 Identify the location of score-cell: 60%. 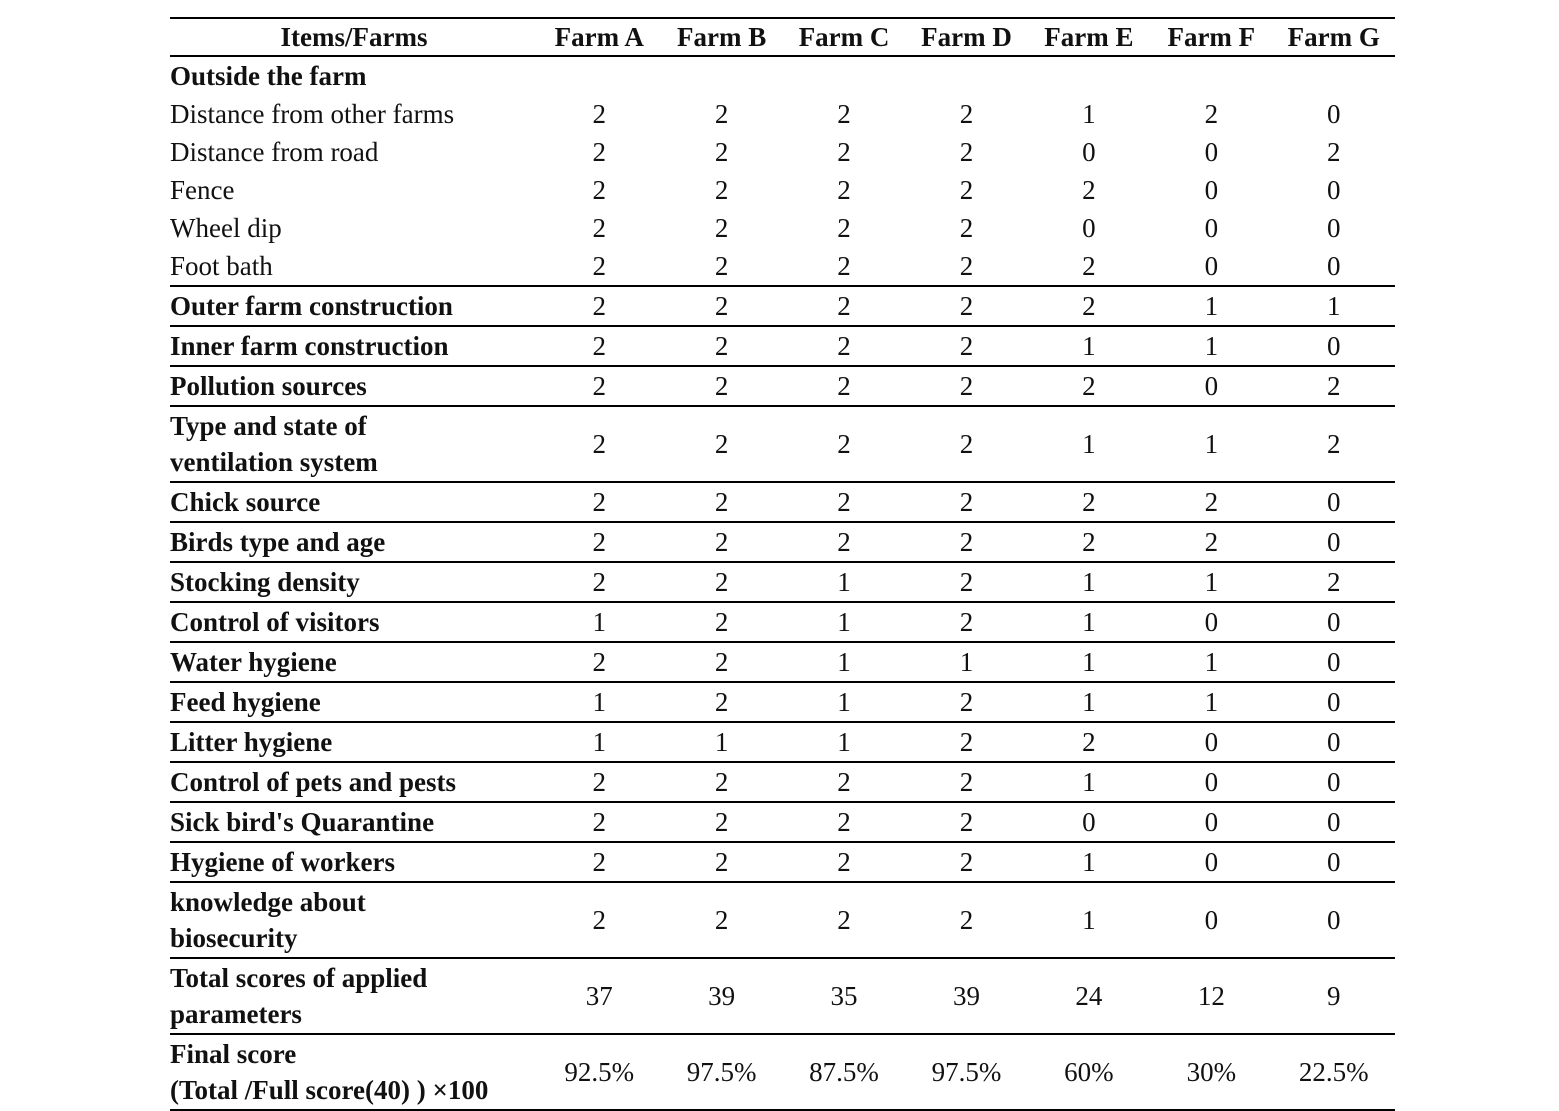
(1089, 1072).